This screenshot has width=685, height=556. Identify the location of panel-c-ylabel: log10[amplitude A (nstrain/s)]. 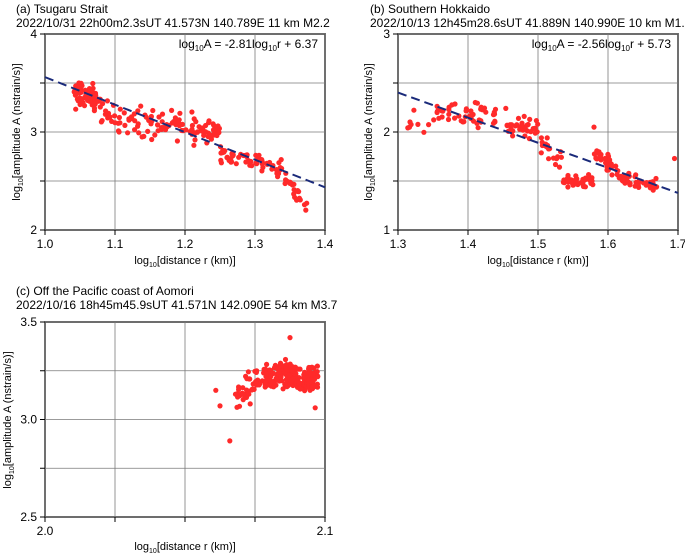
(9, 419).